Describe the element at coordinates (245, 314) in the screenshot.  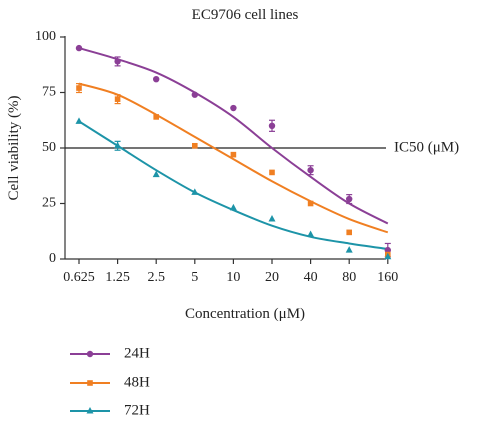
I see `x-axis-label: Concentration (μM)` at that location.